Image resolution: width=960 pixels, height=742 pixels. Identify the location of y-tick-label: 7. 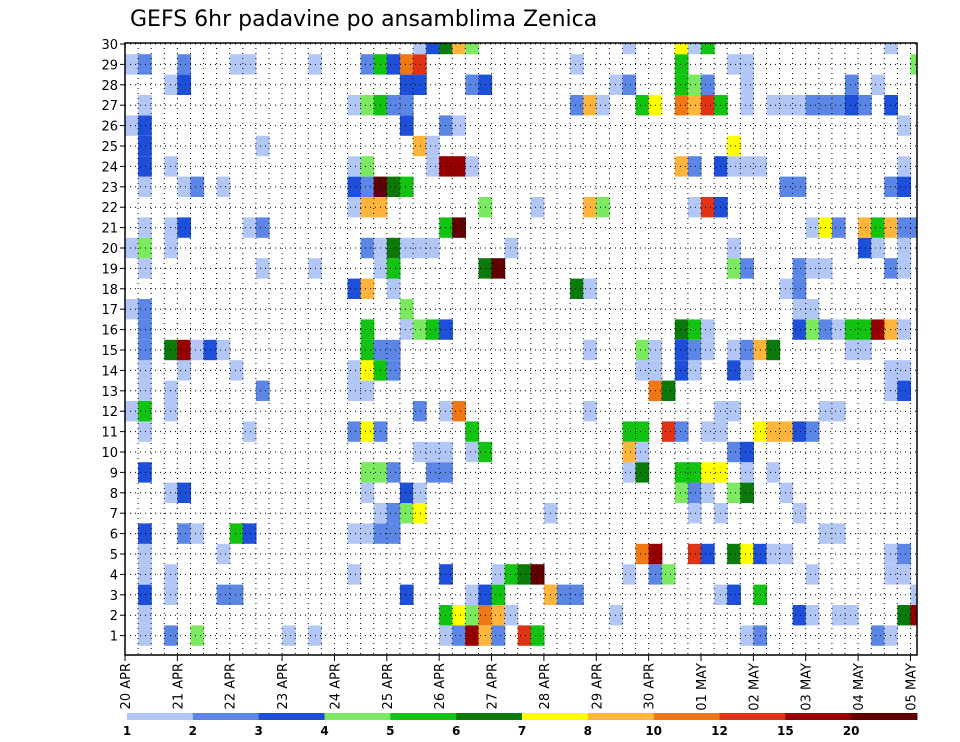
(114, 514).